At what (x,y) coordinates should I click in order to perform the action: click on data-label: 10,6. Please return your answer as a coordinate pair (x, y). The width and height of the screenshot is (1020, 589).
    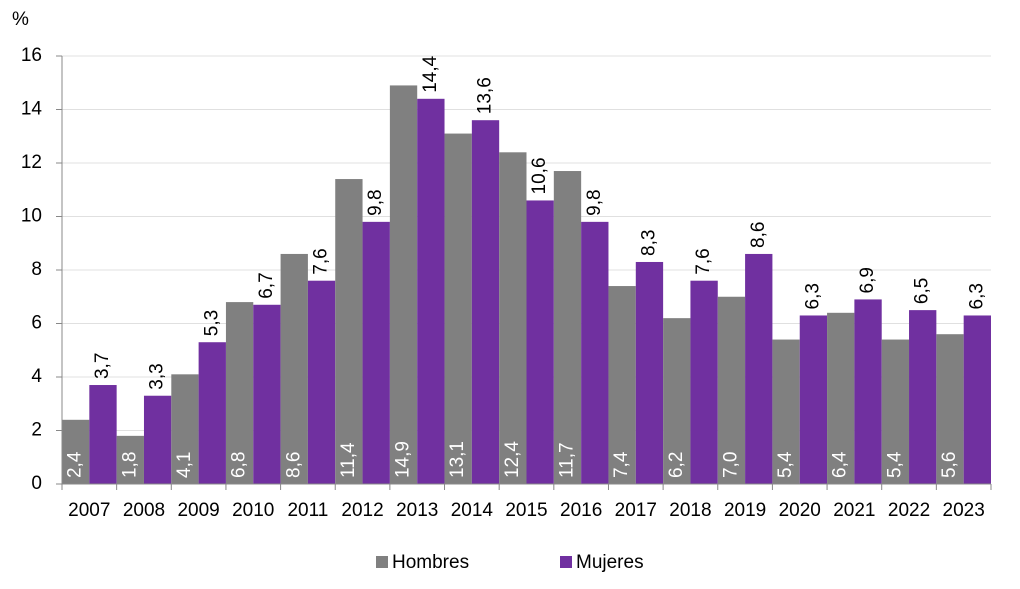
    Looking at the image, I should click on (539, 175).